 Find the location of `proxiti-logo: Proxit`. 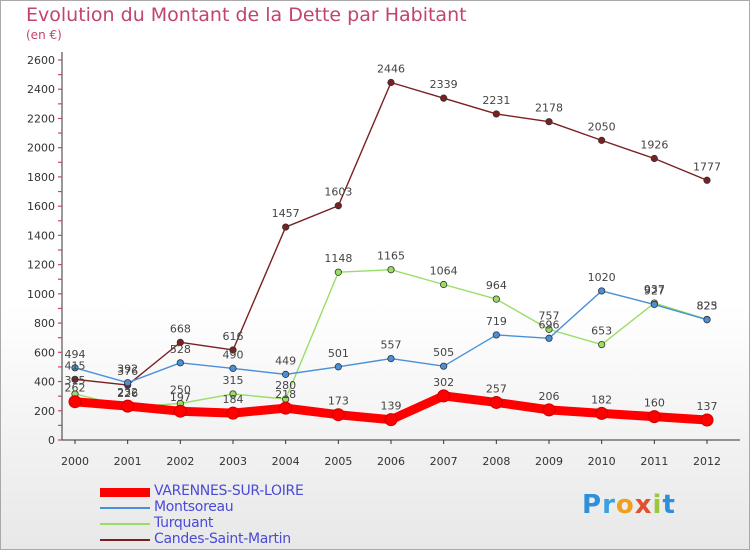

proxiti-logo: Proxit is located at coordinates (629, 505).